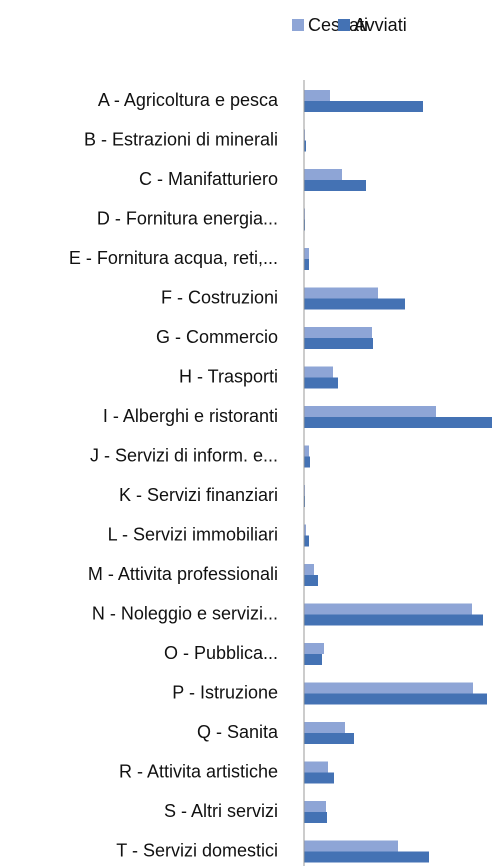  What do you see at coordinates (228, 376) in the screenshot?
I see `y-tick-label: H - Trasporti` at bounding box center [228, 376].